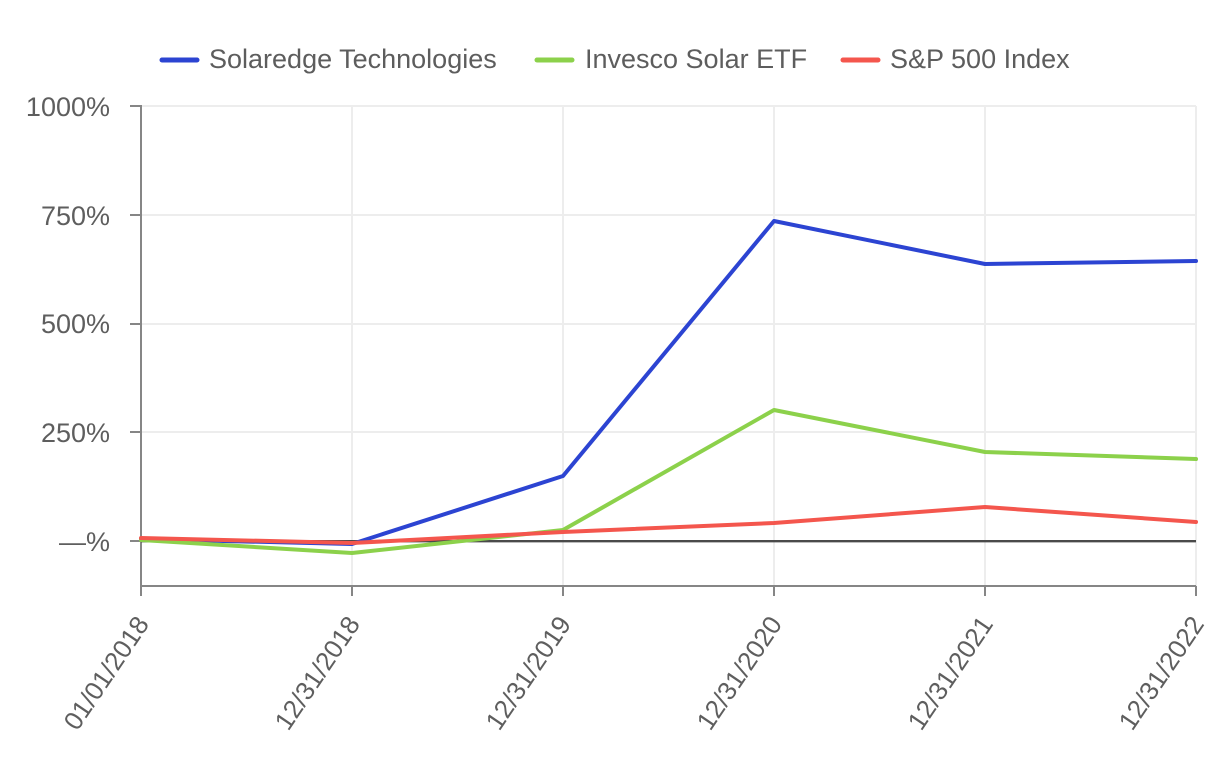 The width and height of the screenshot is (1226, 760). I want to click on svg-text: 1000%, so click(68, 107).